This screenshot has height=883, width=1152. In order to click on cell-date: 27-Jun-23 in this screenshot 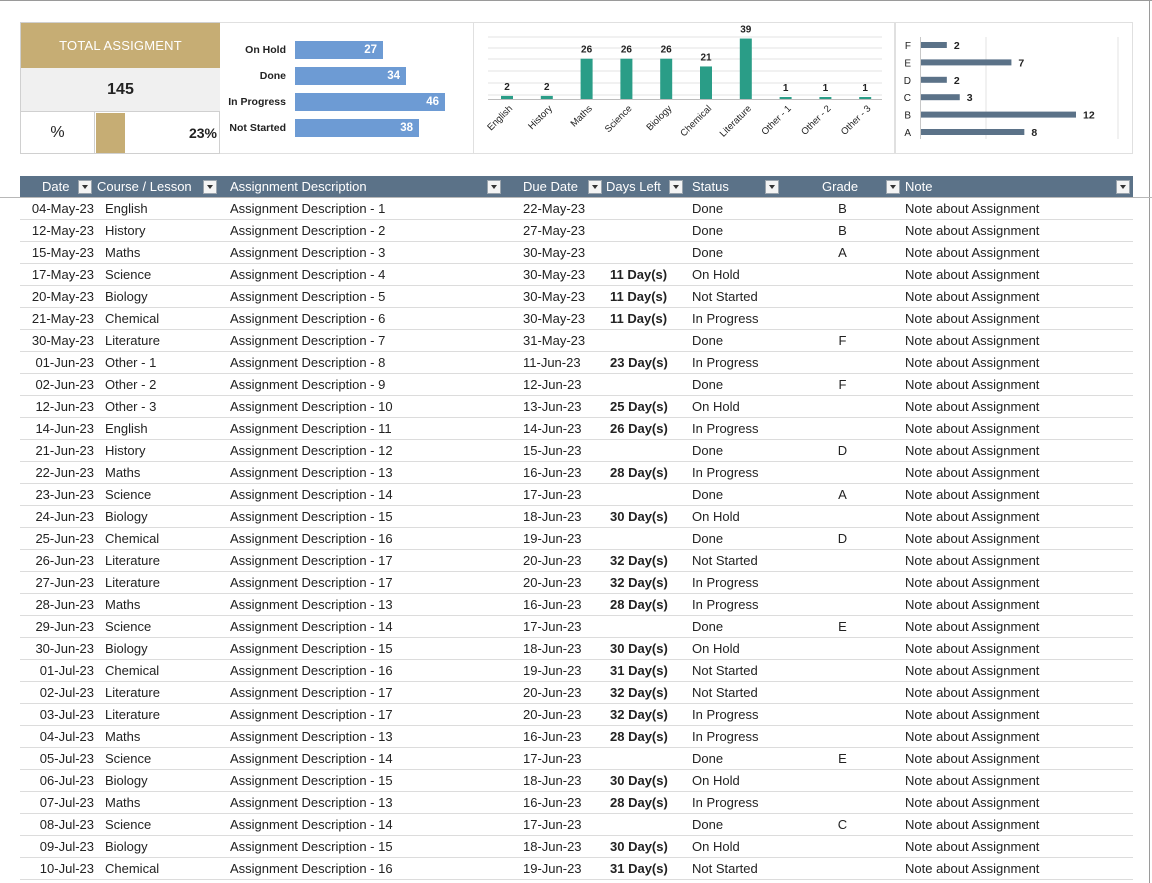, I will do `click(64, 582)`.